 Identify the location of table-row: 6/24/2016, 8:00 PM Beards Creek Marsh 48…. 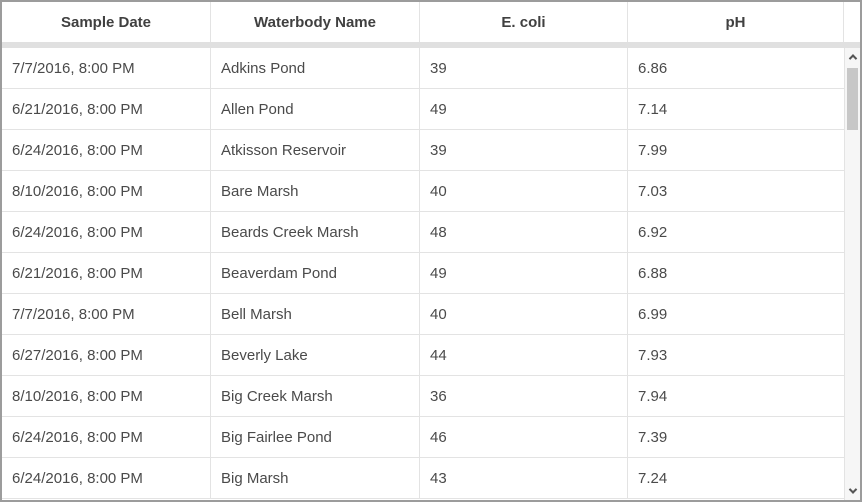
(423, 232).